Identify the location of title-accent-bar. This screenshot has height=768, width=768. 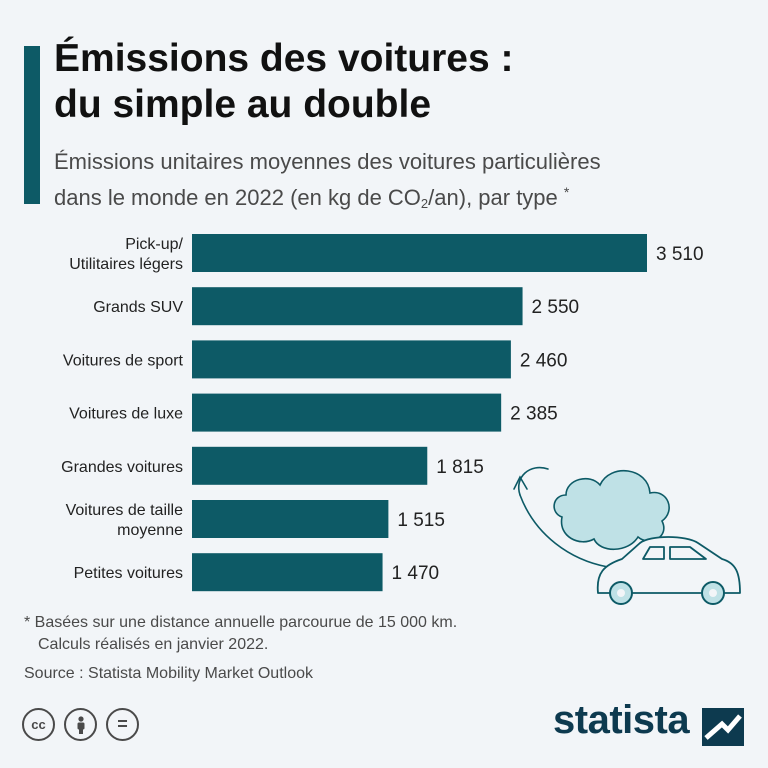
(32, 125).